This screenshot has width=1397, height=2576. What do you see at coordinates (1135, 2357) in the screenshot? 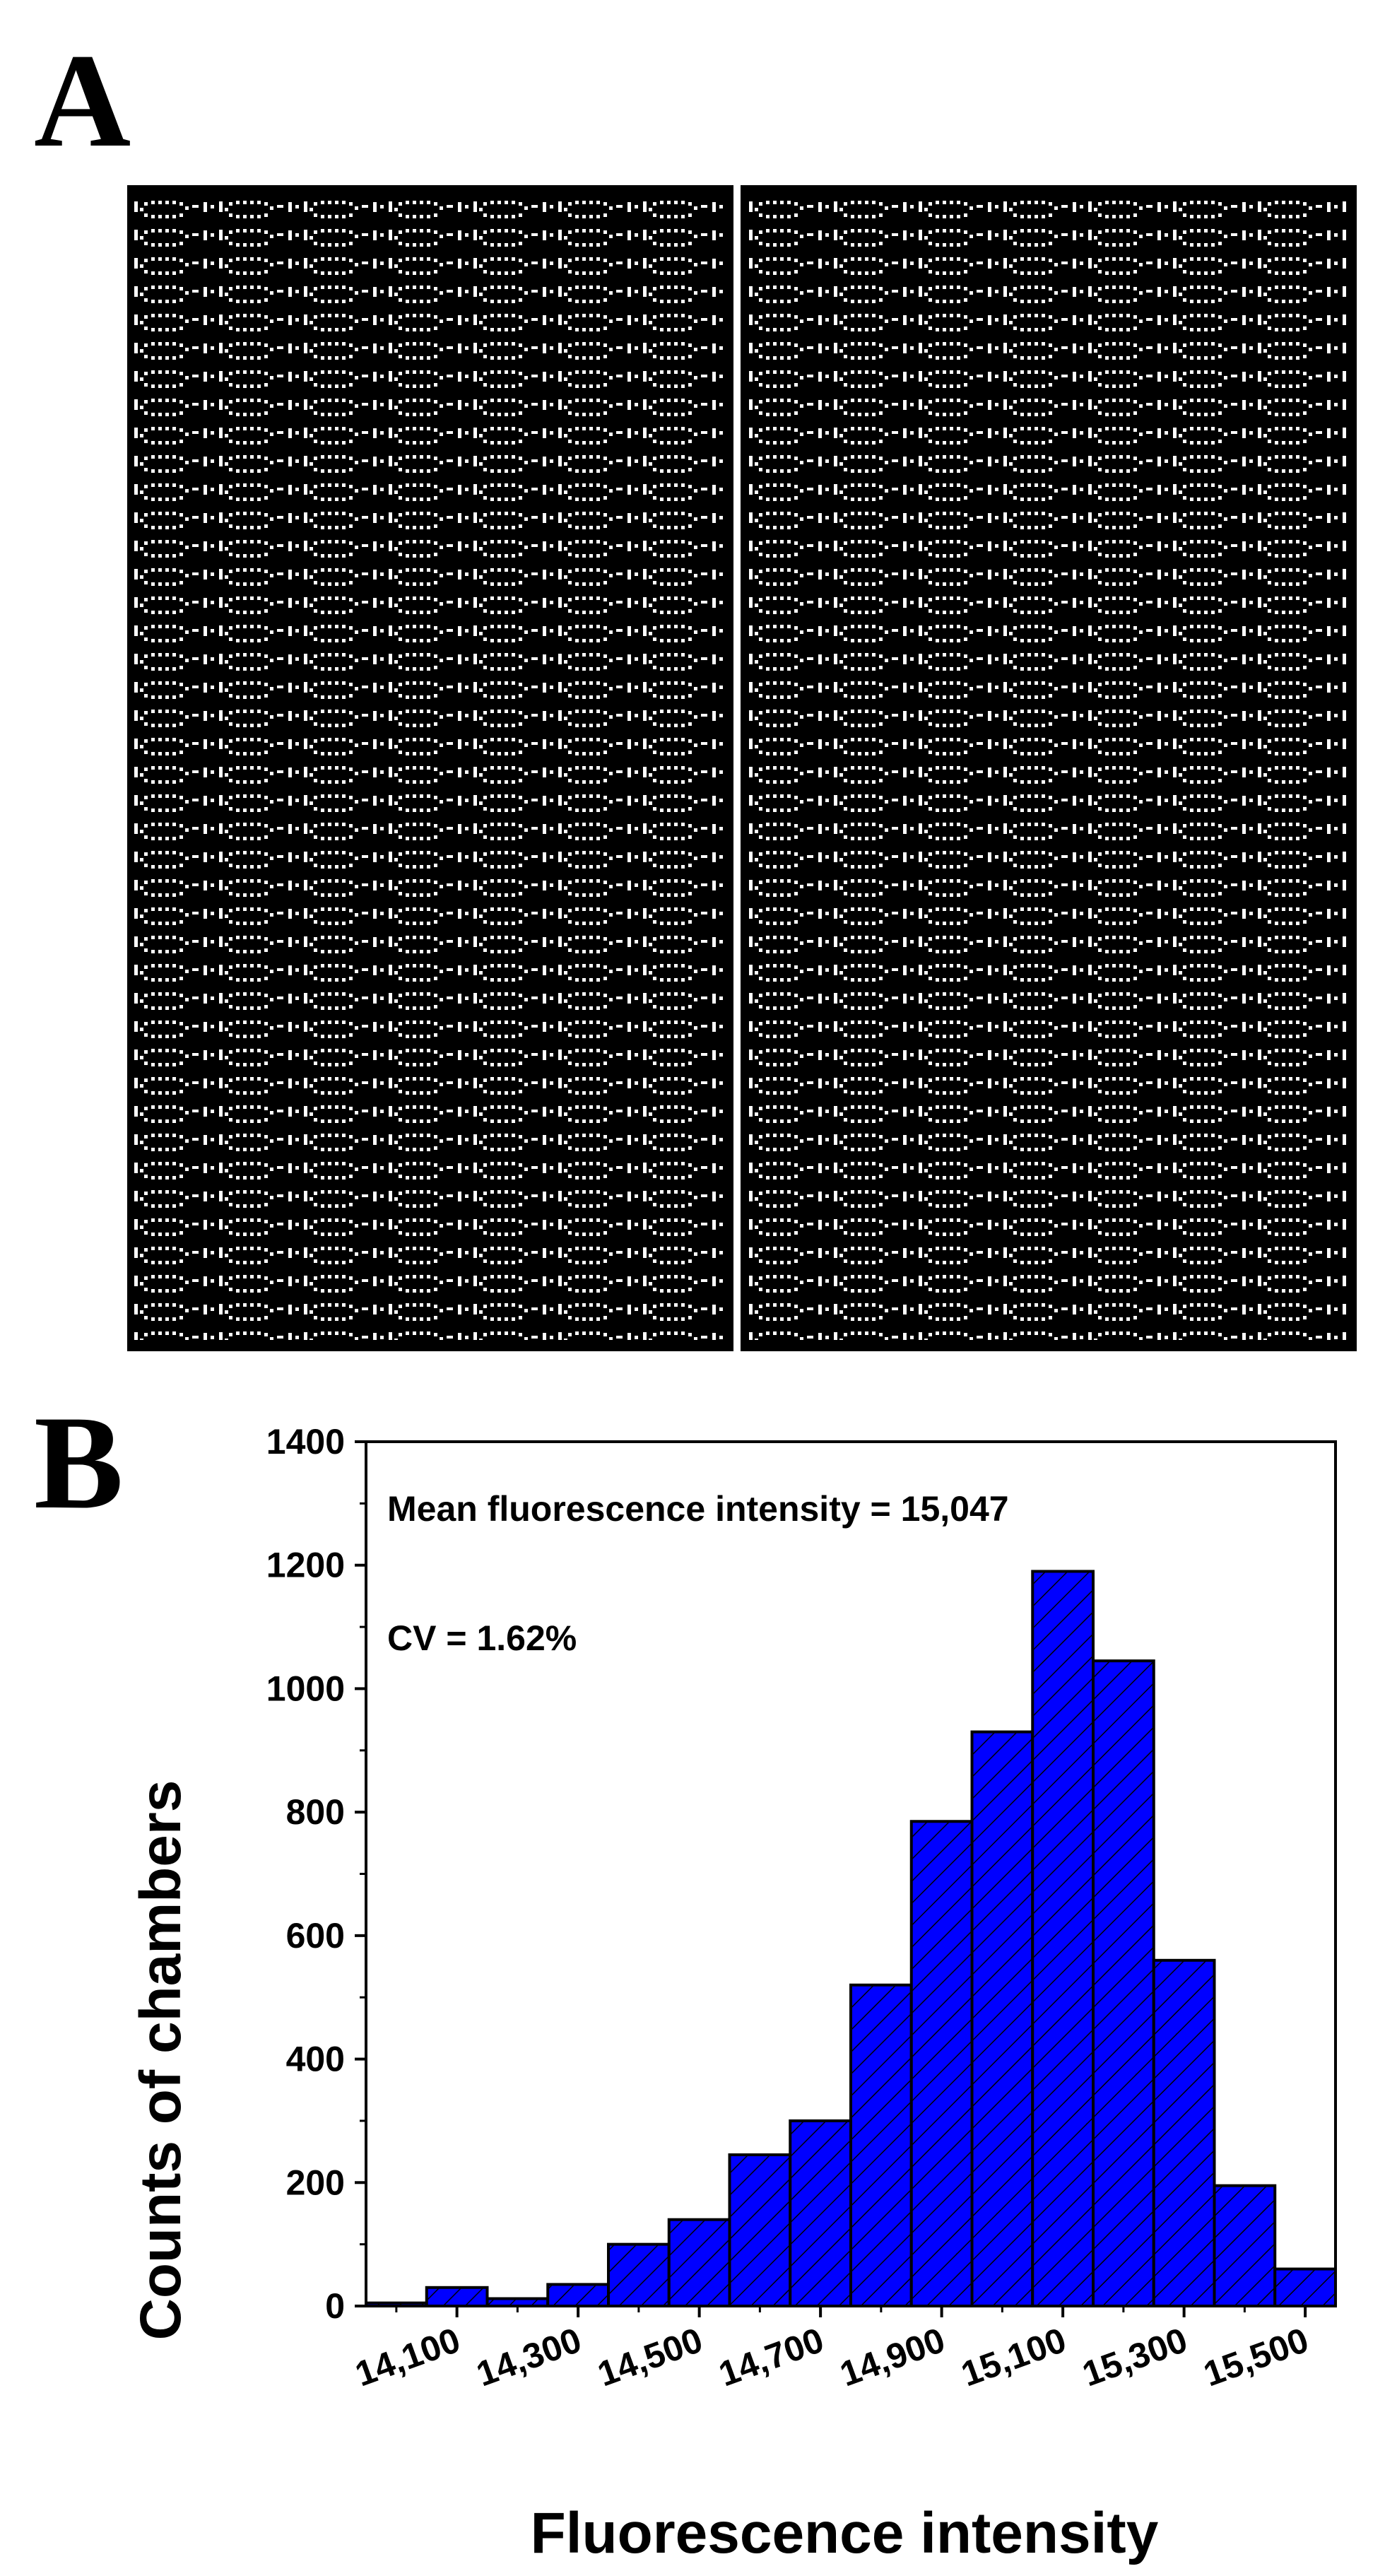
I see `x-tick-label: 15,300` at bounding box center [1135, 2357].